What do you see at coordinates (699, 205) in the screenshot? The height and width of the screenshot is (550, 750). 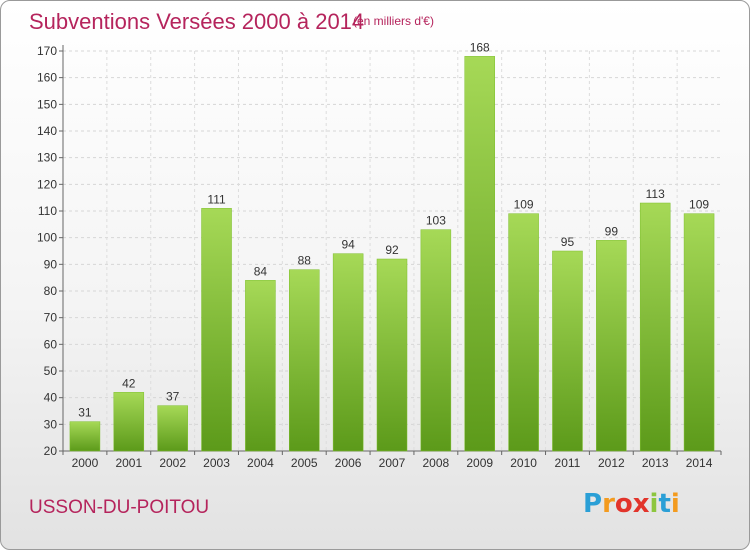 I see `data-label-2014: 109` at bounding box center [699, 205].